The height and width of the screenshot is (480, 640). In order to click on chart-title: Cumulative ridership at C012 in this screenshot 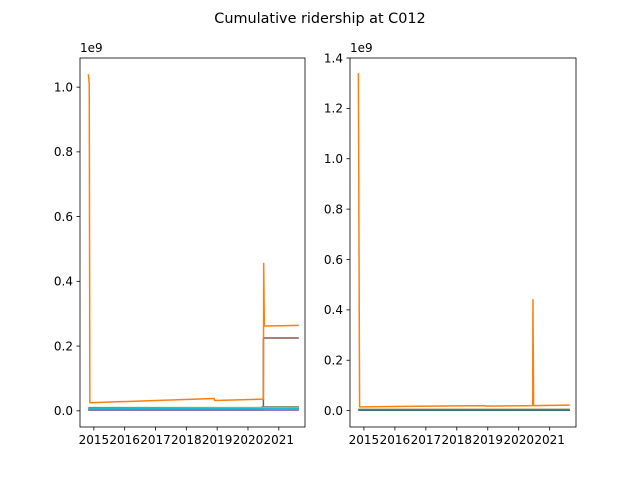, I will do `click(319, 19)`.